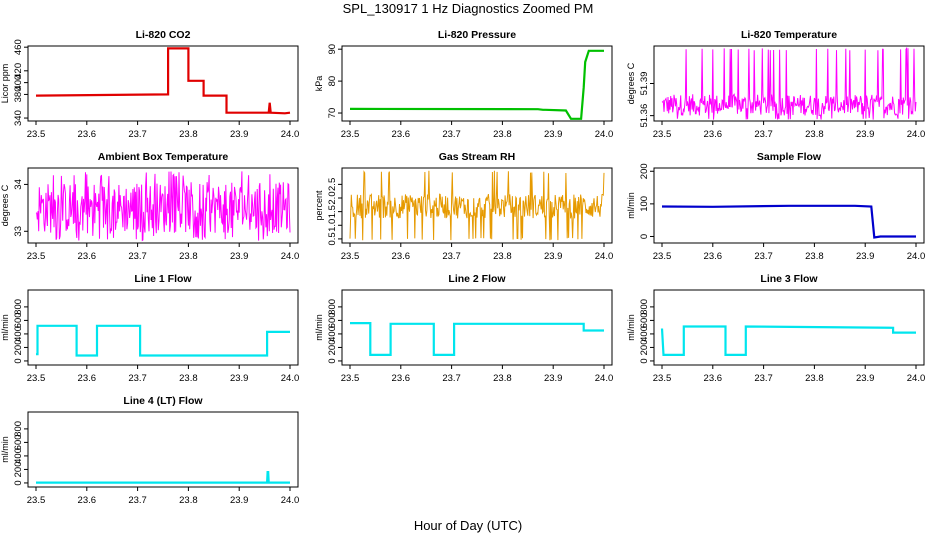 The height and width of the screenshot is (540, 936). Describe the element at coordinates (18, 470) in the screenshot. I see `y-tick-label: 200` at that location.